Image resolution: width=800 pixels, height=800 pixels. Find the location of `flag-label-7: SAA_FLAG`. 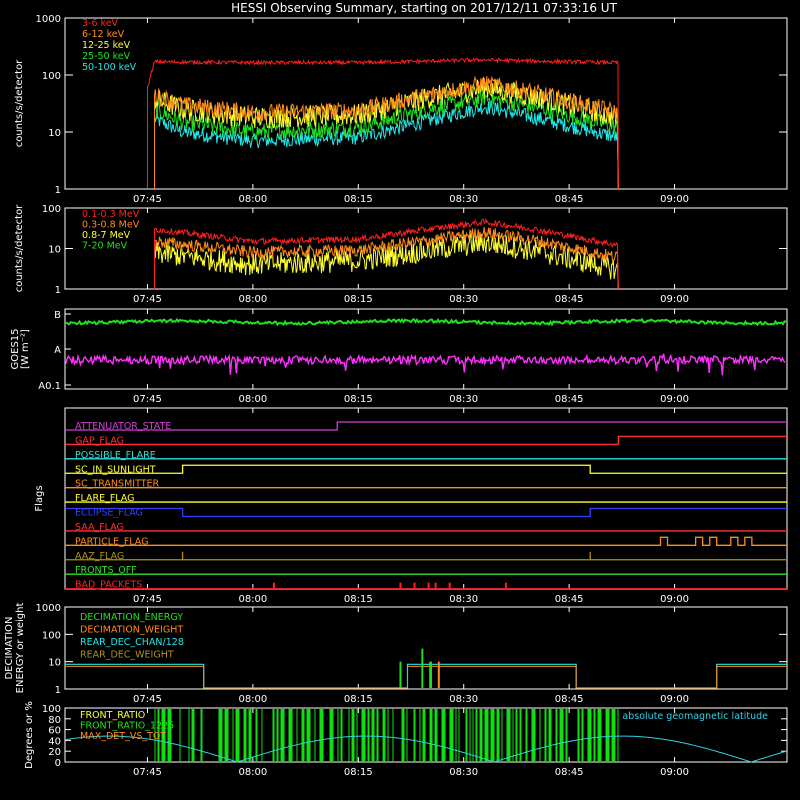

flag-label-7: SAA_FLAG is located at coordinates (99, 527).